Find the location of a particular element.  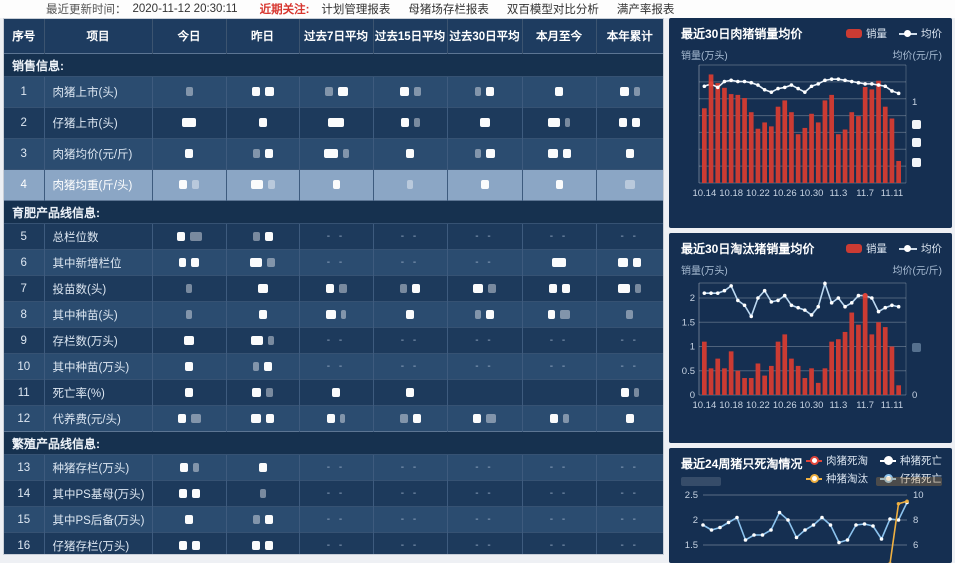

redacted-tick is located at coordinates (916, 347).